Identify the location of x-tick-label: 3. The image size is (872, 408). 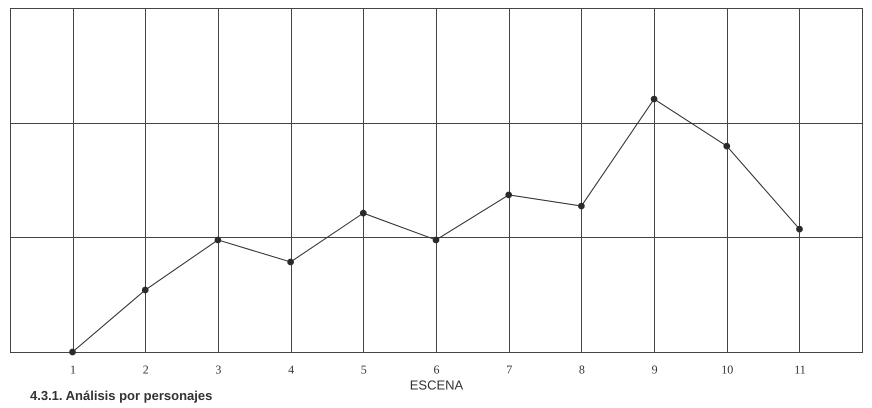
(218, 369).